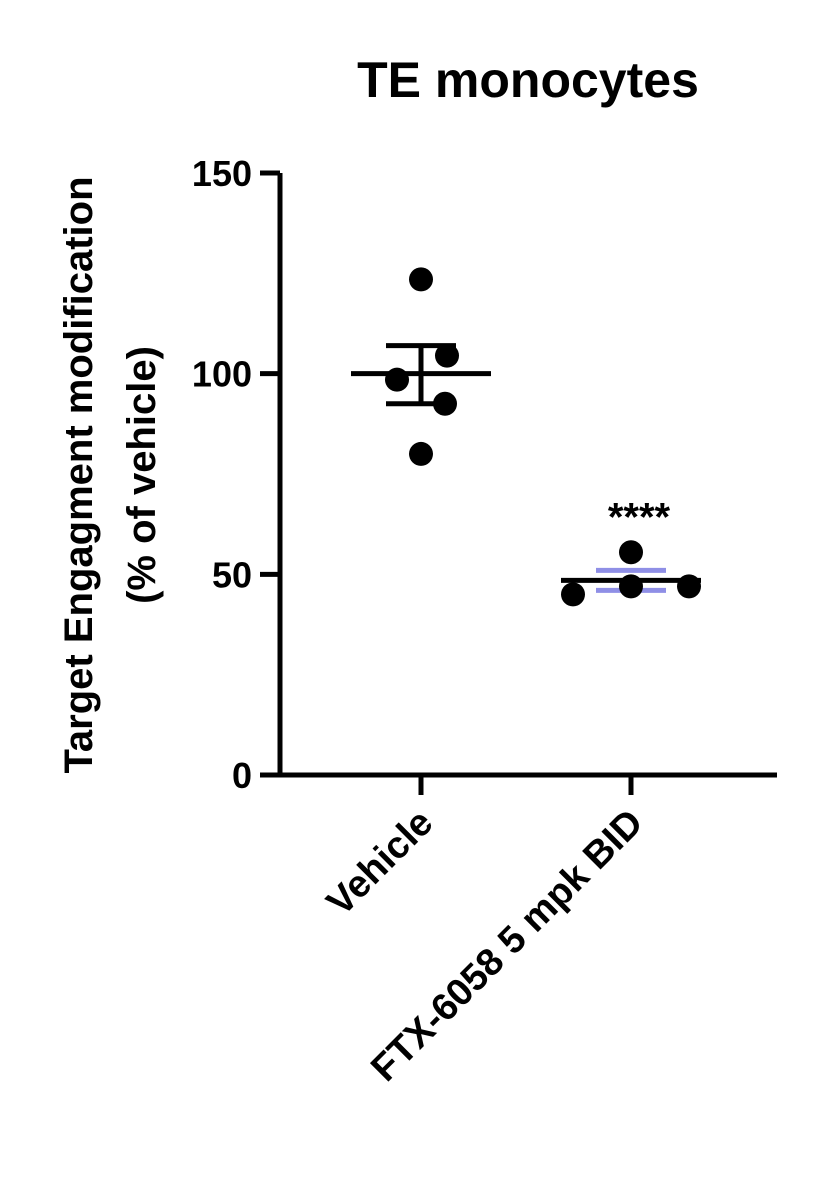  What do you see at coordinates (242, 775) in the screenshot?
I see `y-tick-label: 0` at bounding box center [242, 775].